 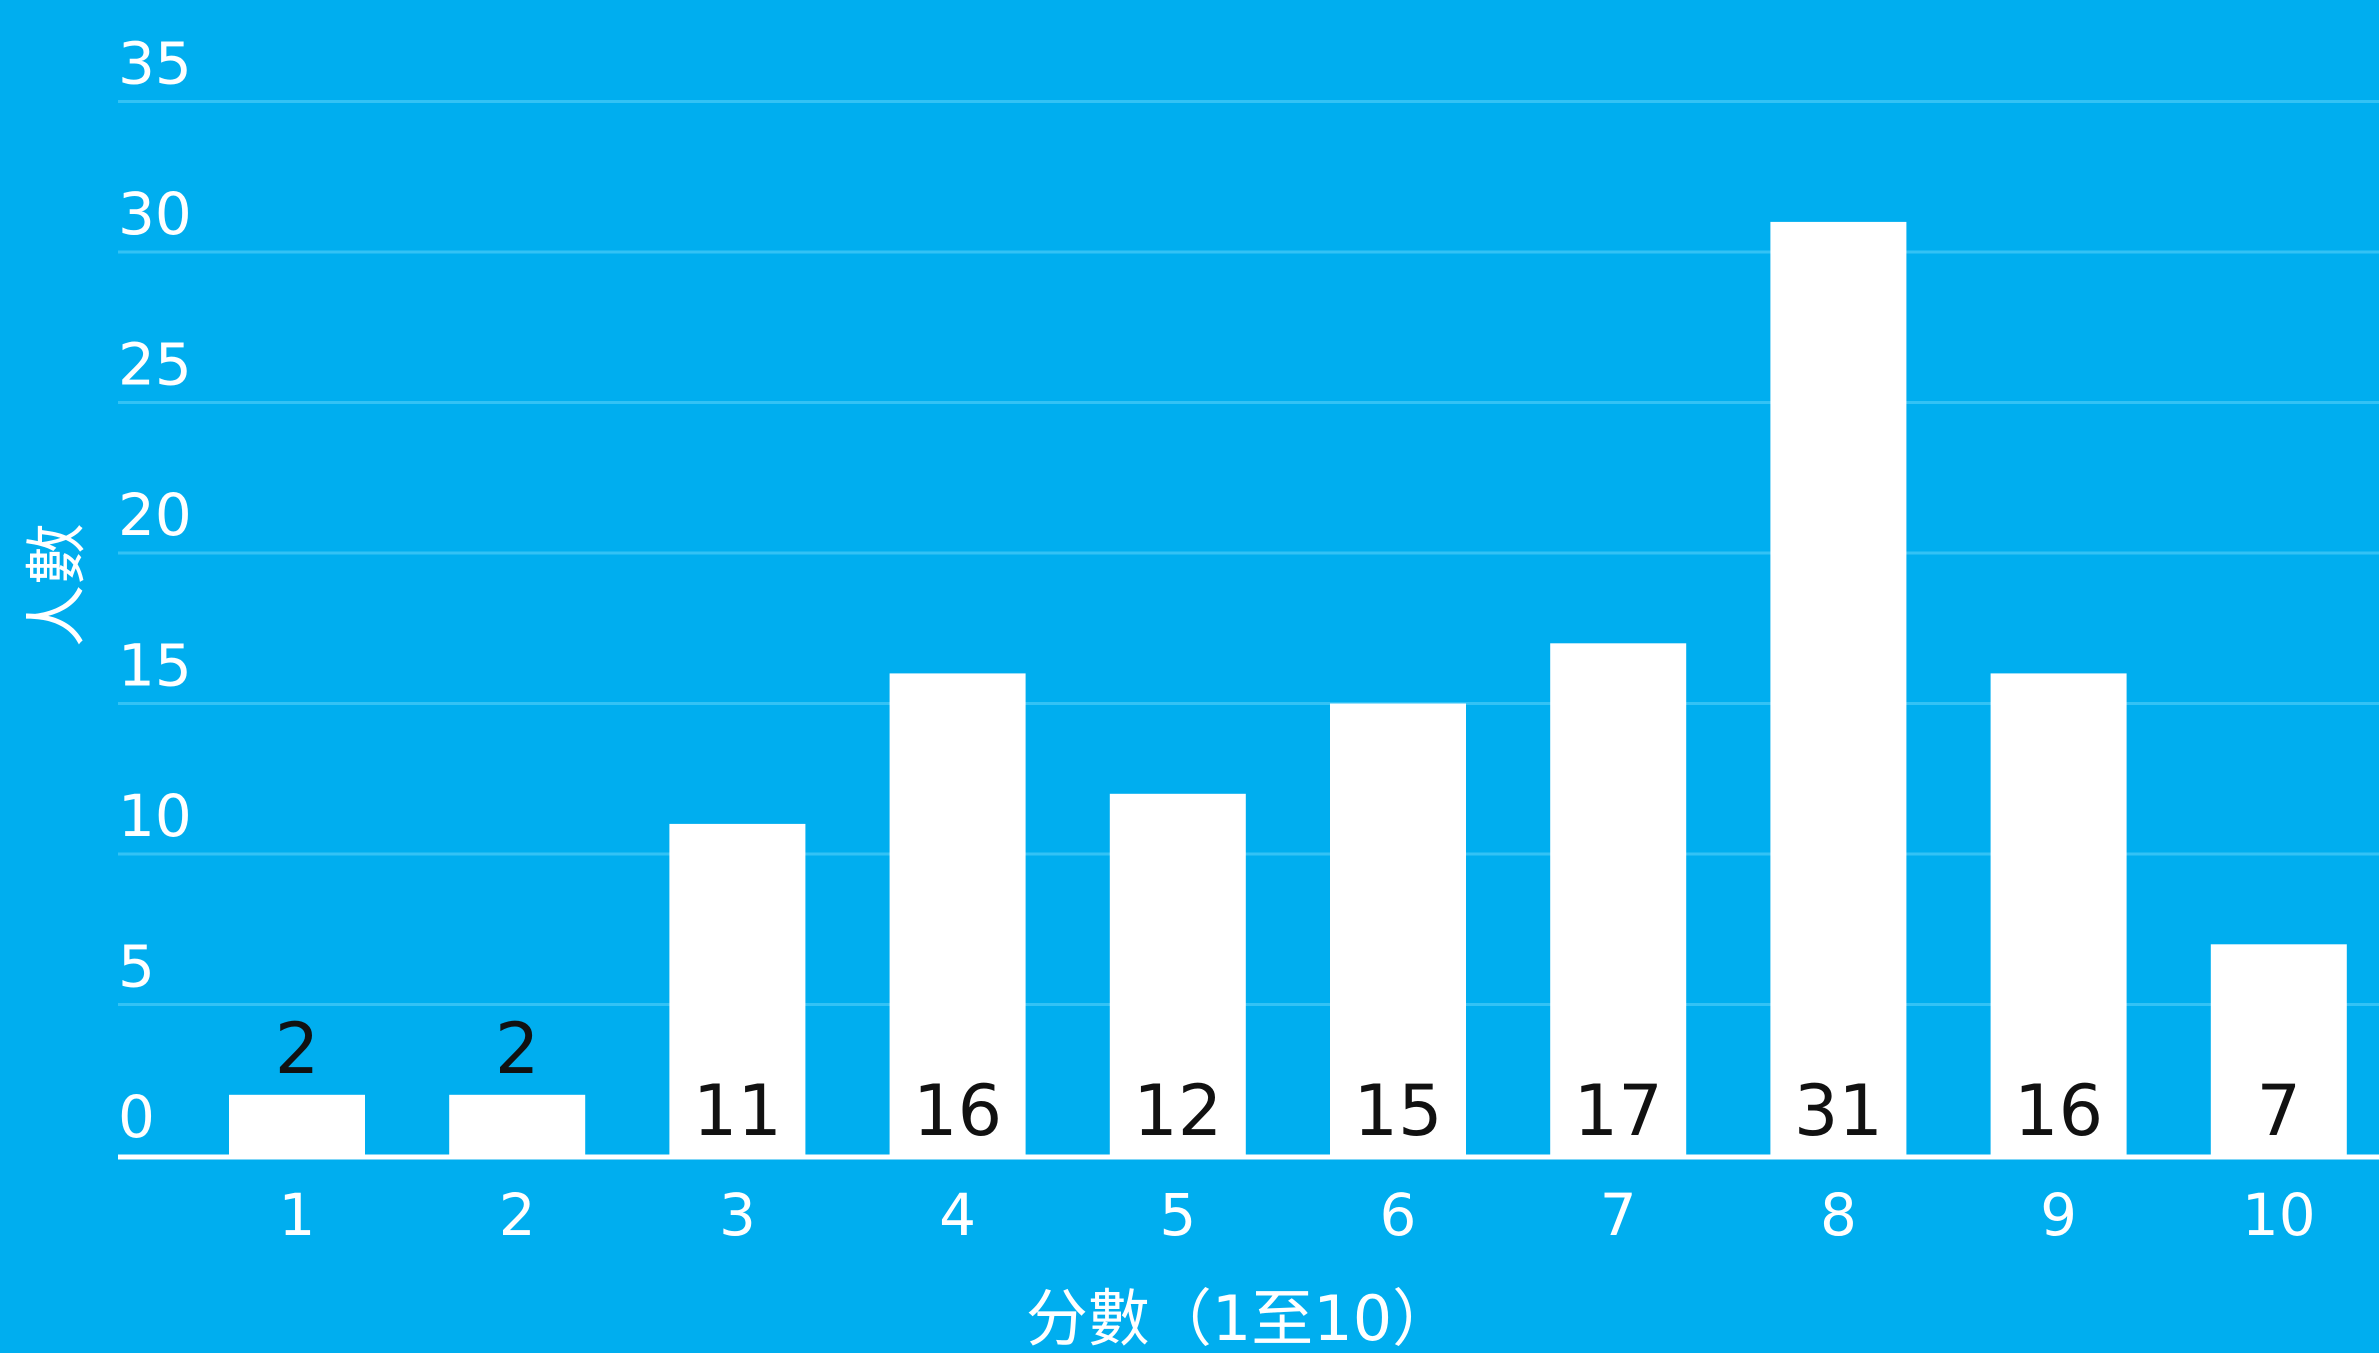 What do you see at coordinates (1838, 1111) in the screenshot?
I see `data-label: 31` at bounding box center [1838, 1111].